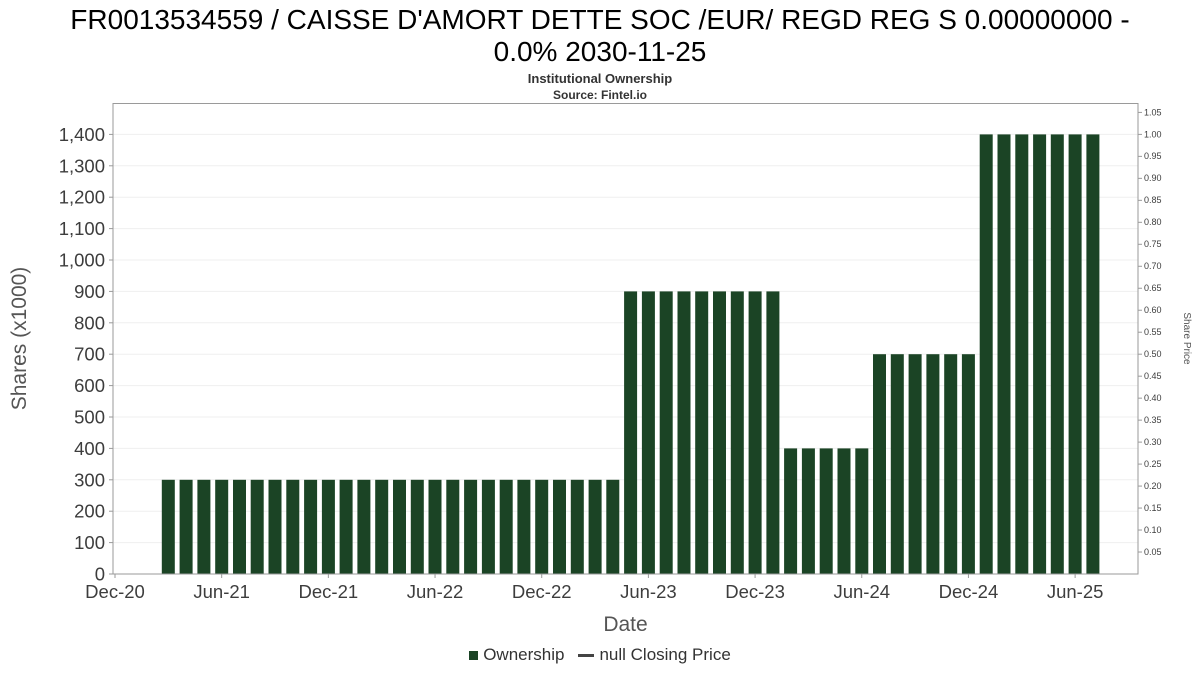 This screenshot has width=1200, height=679. Describe the element at coordinates (1153, 332) in the screenshot. I see `svg-text: 0.55` at that location.